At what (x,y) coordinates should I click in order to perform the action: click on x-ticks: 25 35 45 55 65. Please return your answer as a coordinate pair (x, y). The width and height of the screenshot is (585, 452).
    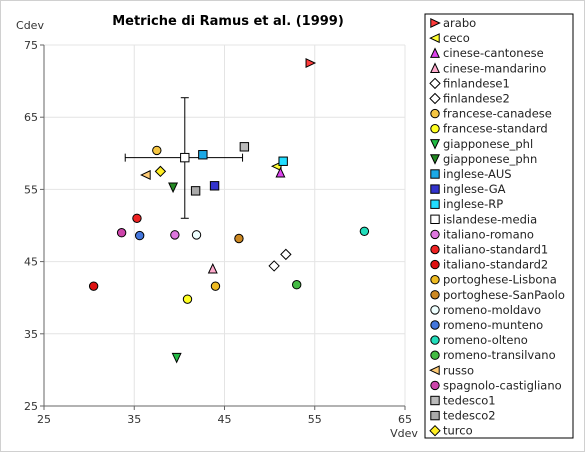
    Looking at the image, I should click on (224, 416).